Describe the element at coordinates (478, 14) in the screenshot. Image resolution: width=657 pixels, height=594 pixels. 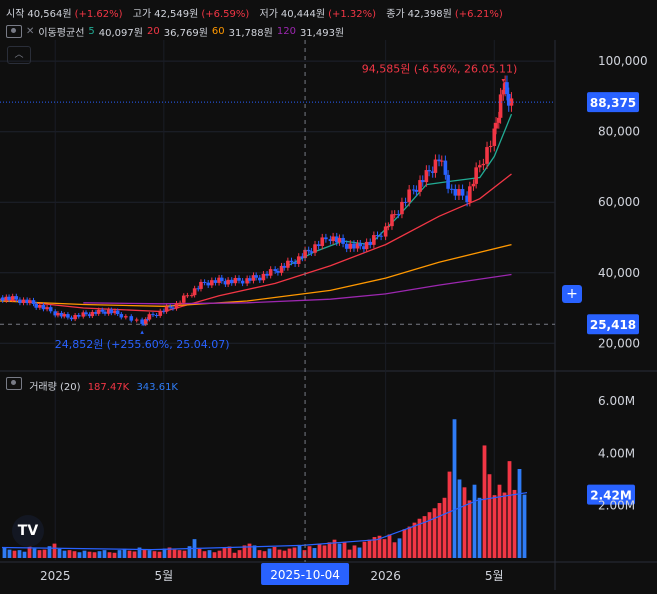
I see `close-change: (+6.21%)` at that location.